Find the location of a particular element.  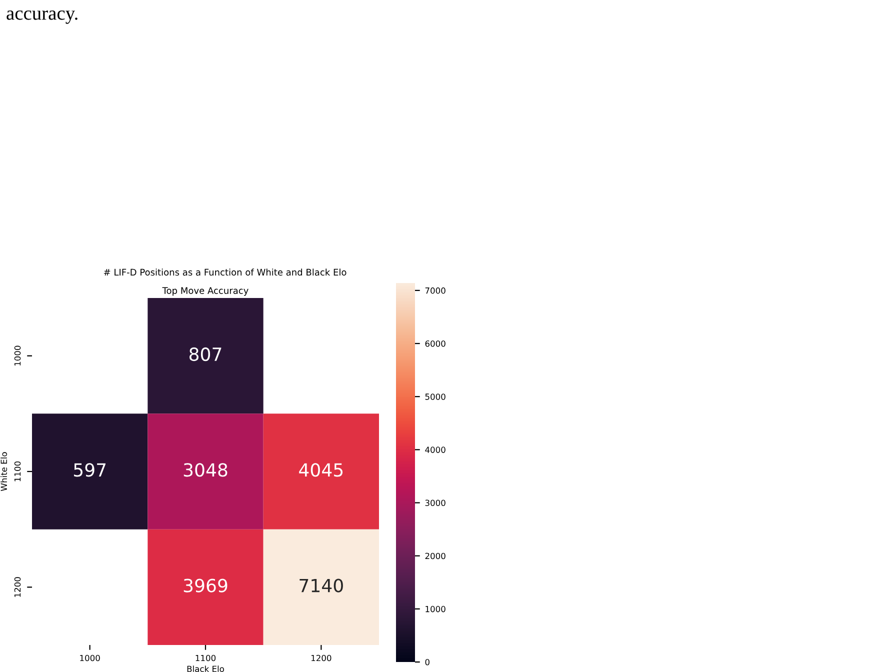

color-bar-label: 6000 is located at coordinates (435, 343).